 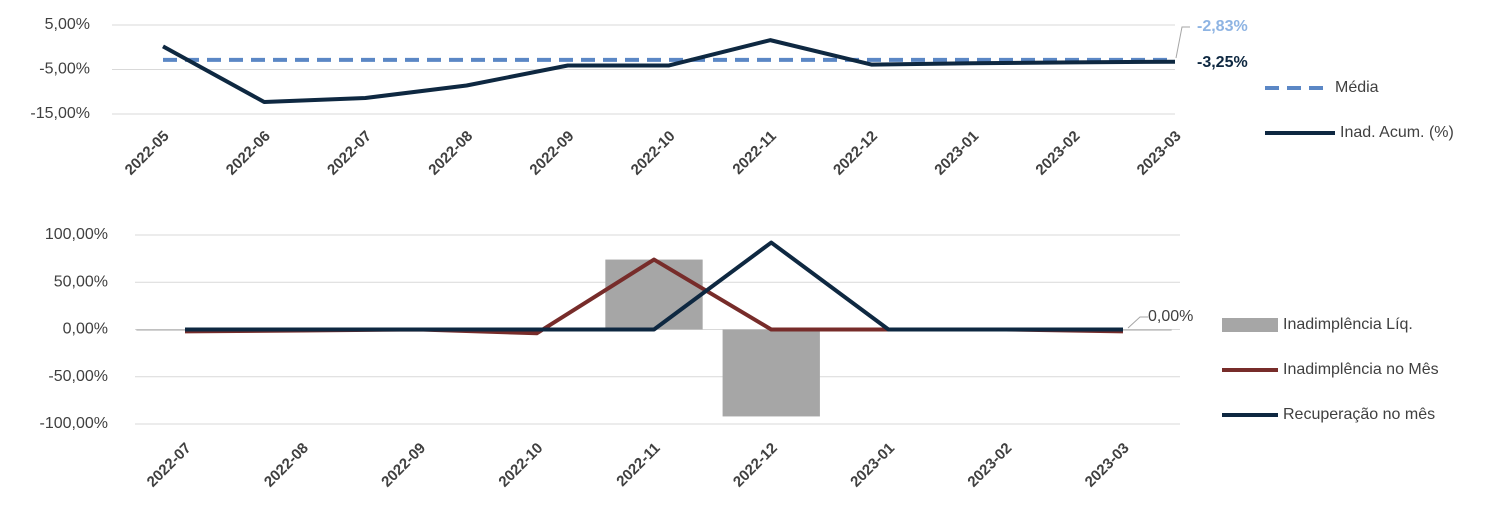 I want to click on legend-swatch, so click(x=1250, y=325).